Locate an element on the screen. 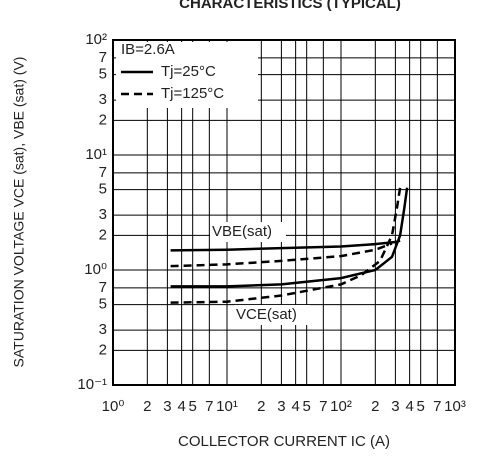  y-tick-label: 10¹ is located at coordinates (96, 154).